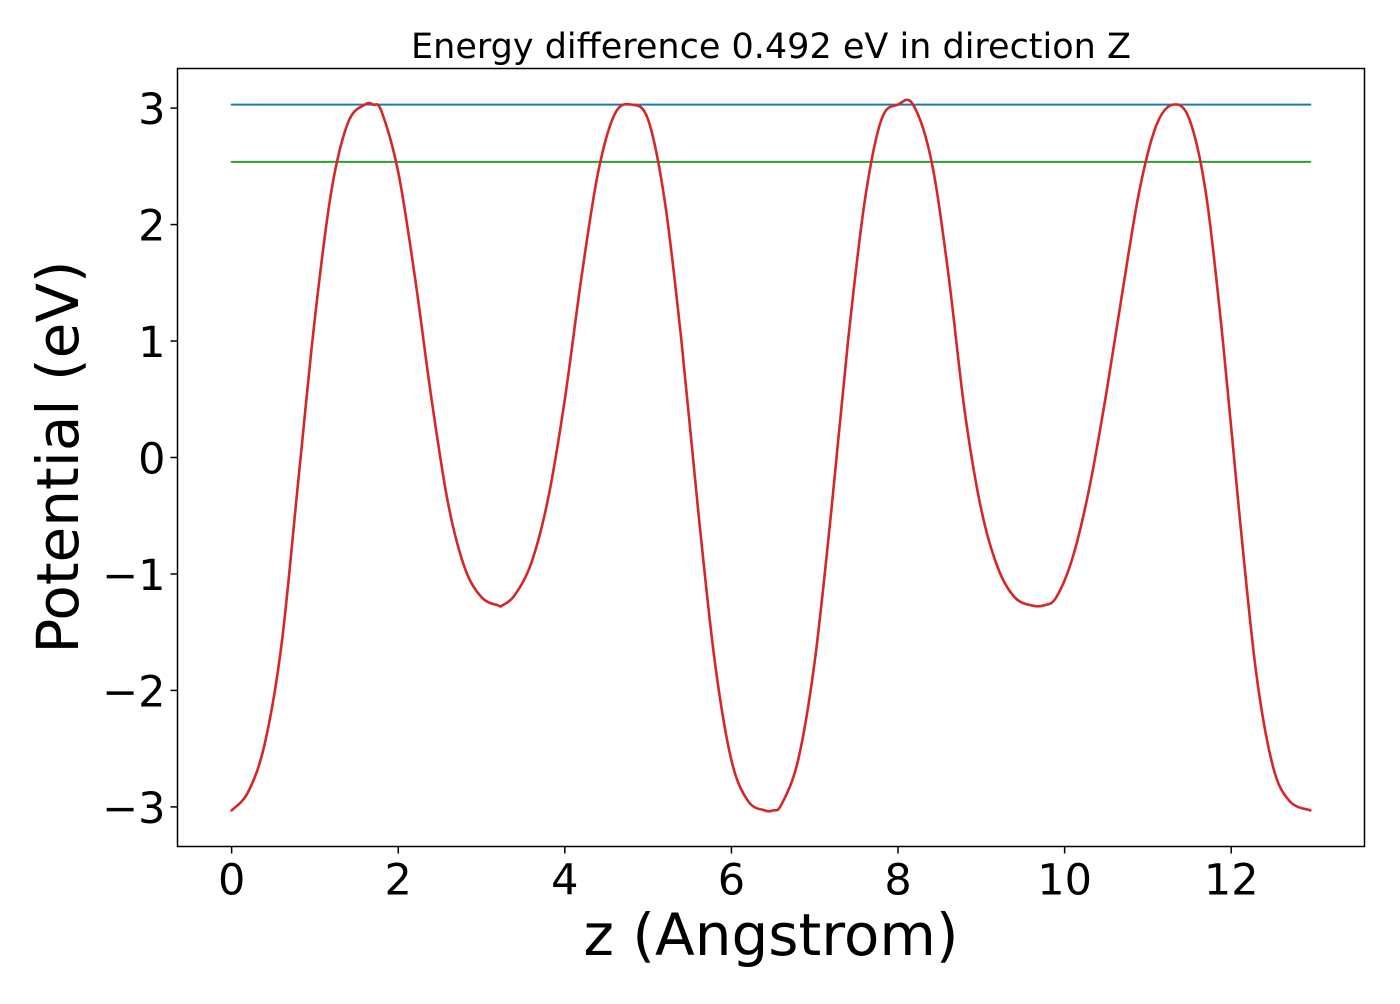  I want to click on x-tick-label: 0, so click(231, 881).